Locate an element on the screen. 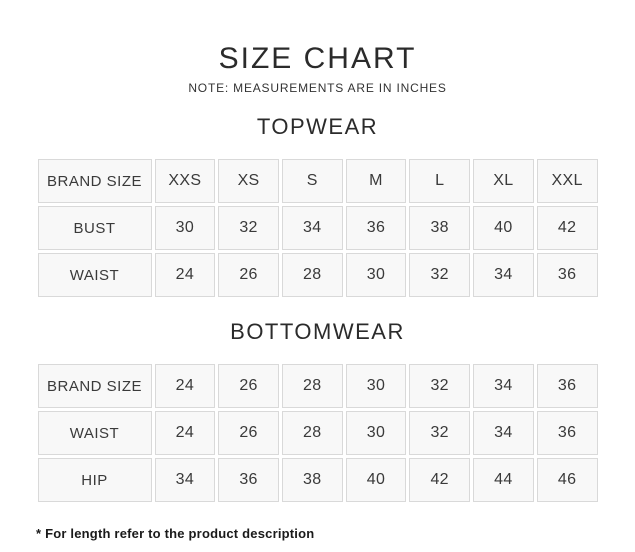 The width and height of the screenshot is (635, 552). section-title-topwear: TOPWEAR is located at coordinates (317, 126).